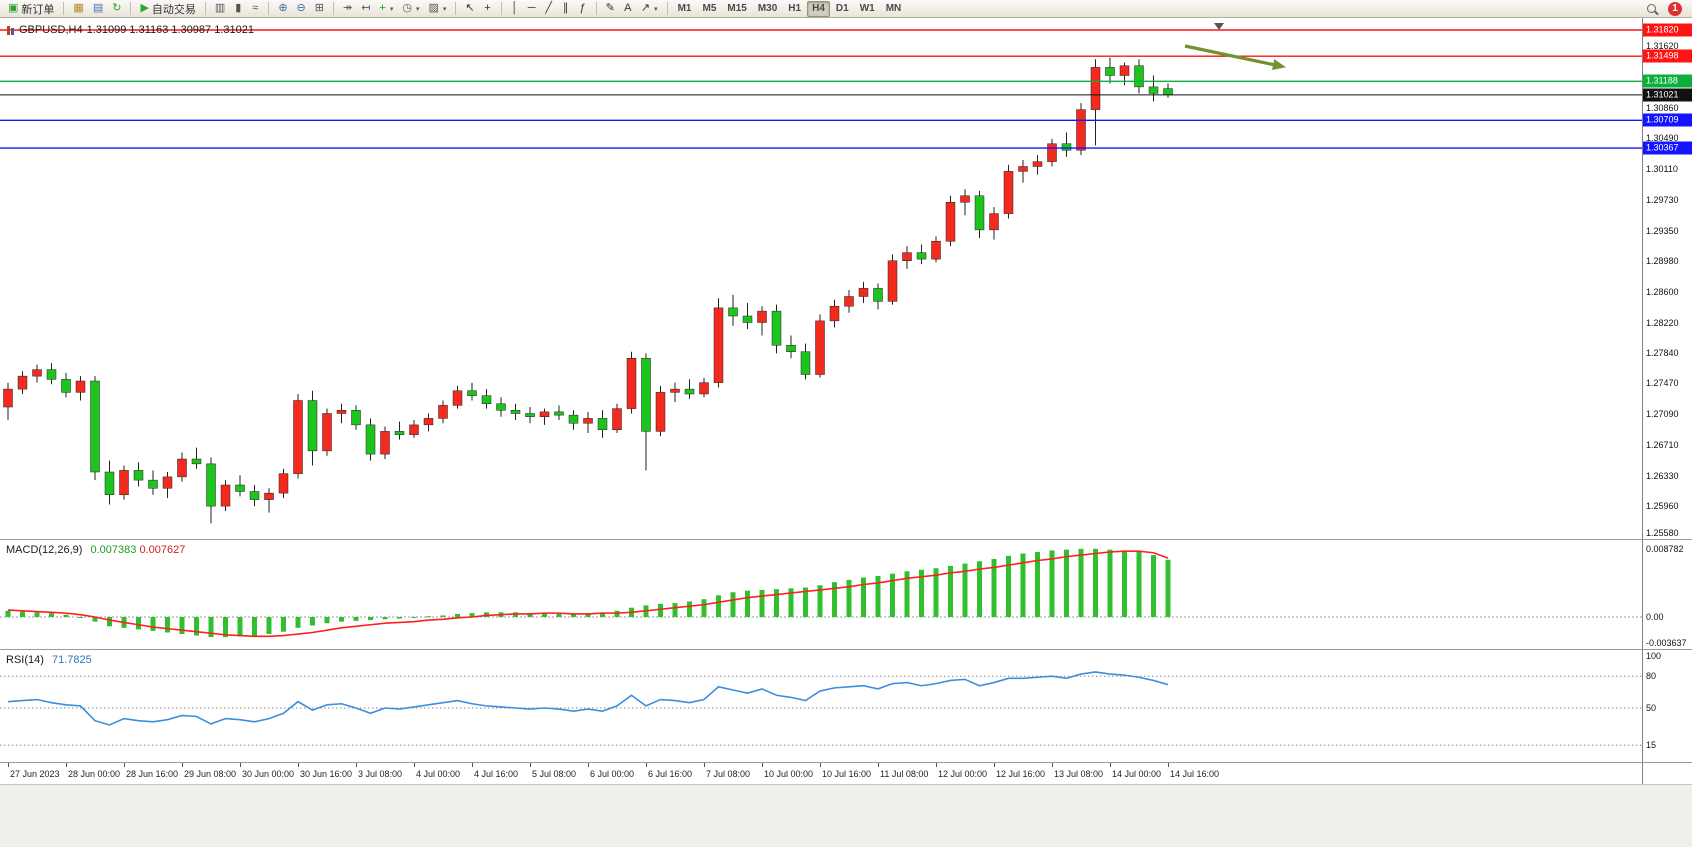 This screenshot has width=1692, height=847. What do you see at coordinates (818, 8) in the screenshot?
I see `timeframe-H4-button: H4` at bounding box center [818, 8].